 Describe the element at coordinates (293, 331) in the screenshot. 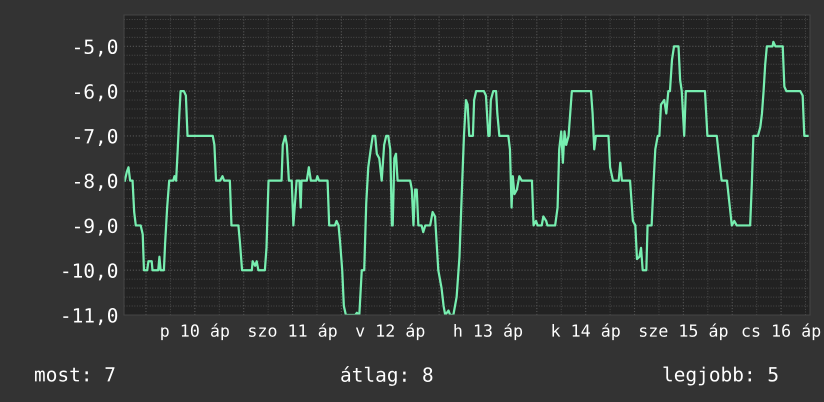

I see `x-tick-label: szo 11 áp` at that location.